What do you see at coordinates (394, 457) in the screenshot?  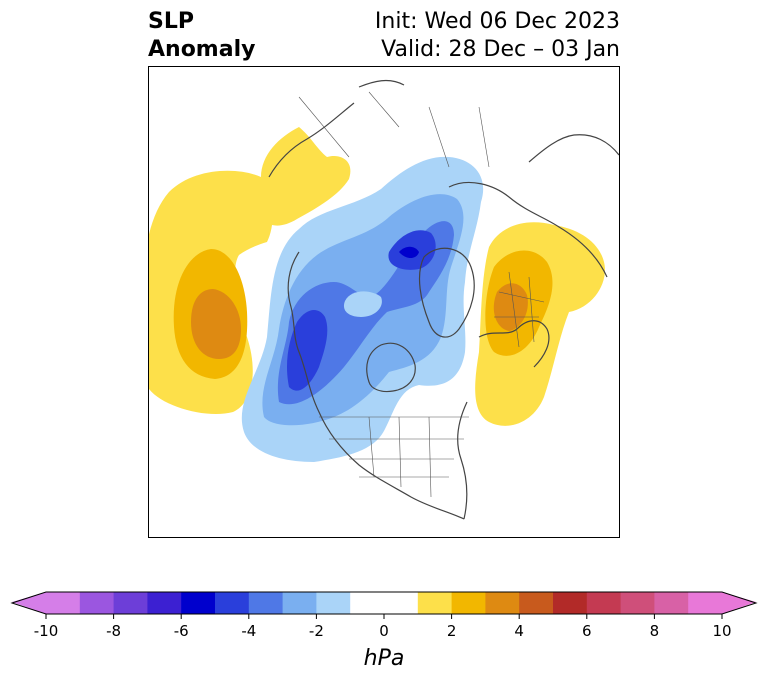 I see `borders-usa` at bounding box center [394, 457].